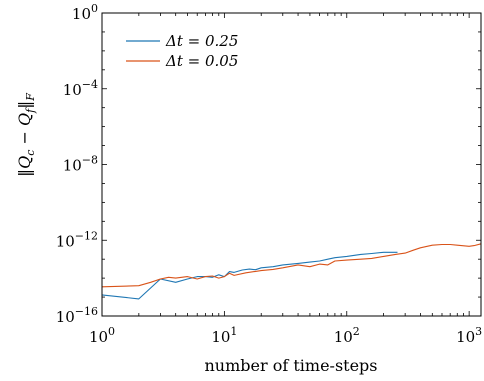 This screenshot has height=381, width=484. Describe the element at coordinates (224, 335) in the screenshot. I see `x-tick-label: 10¹` at that location.